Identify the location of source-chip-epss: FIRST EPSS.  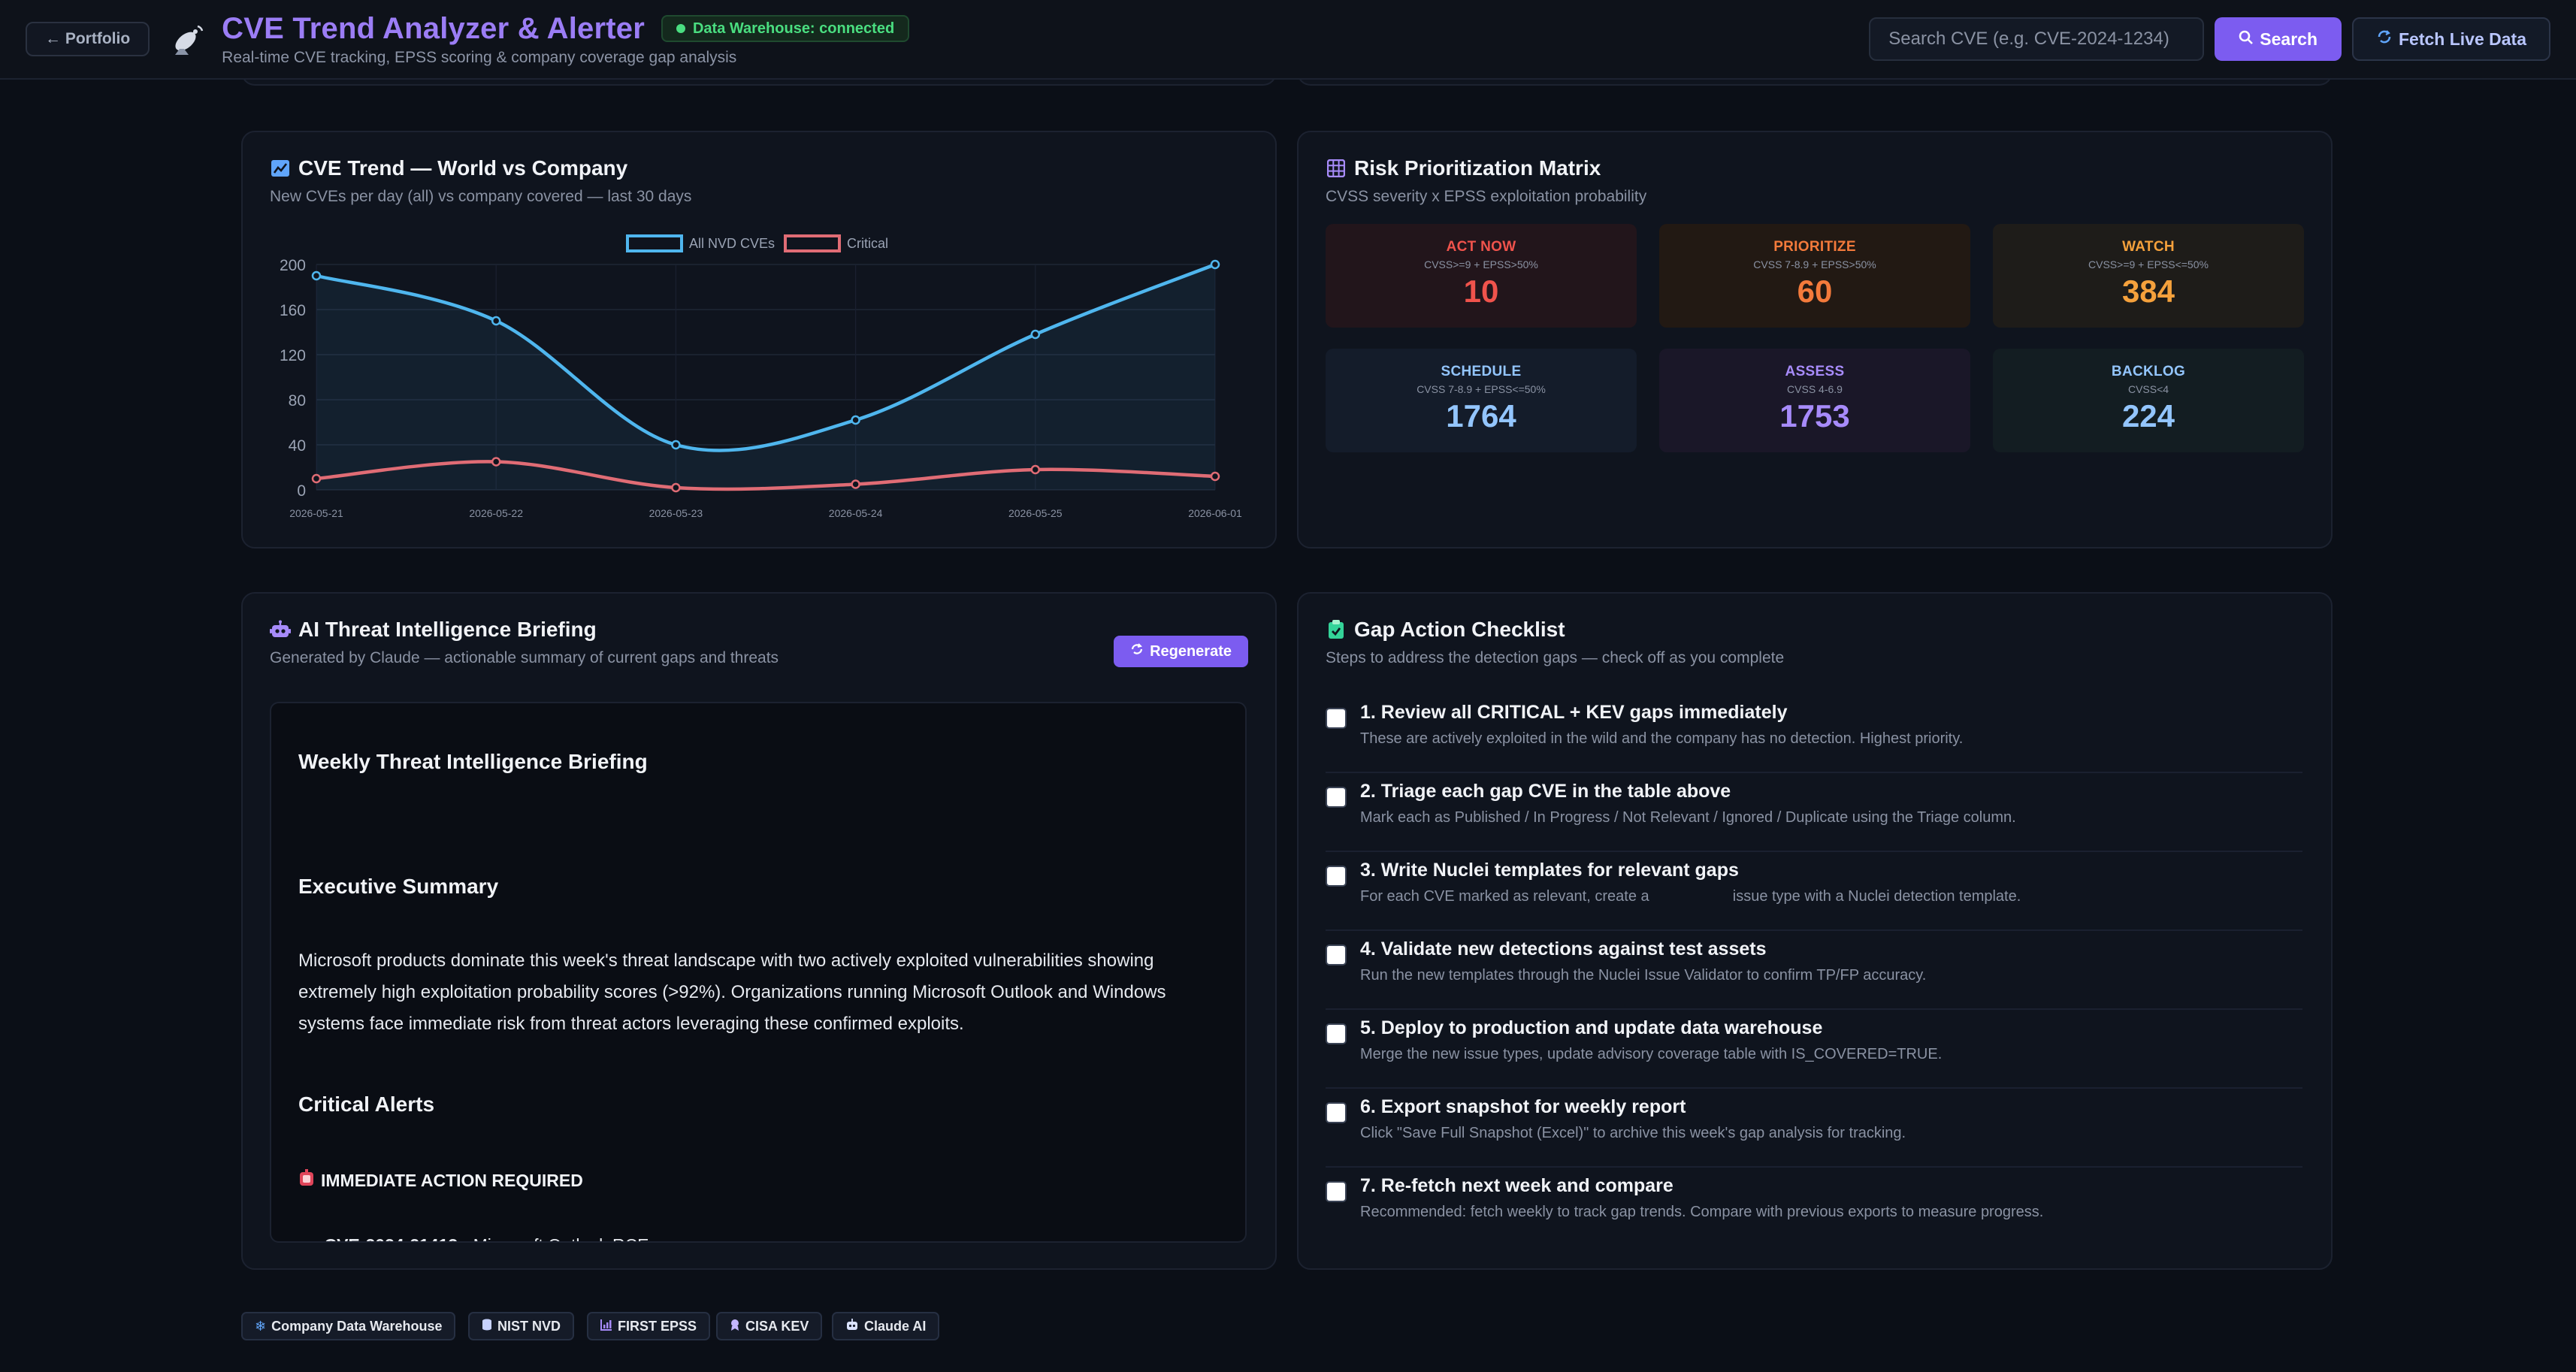
(649, 1326).